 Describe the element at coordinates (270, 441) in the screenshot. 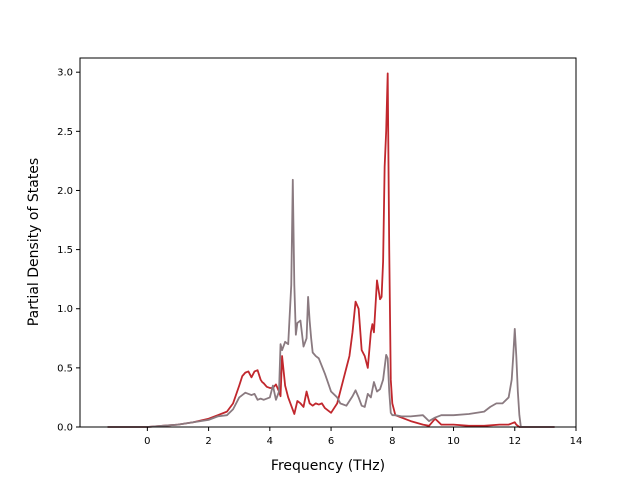

I see `x-tick-label: 4` at that location.